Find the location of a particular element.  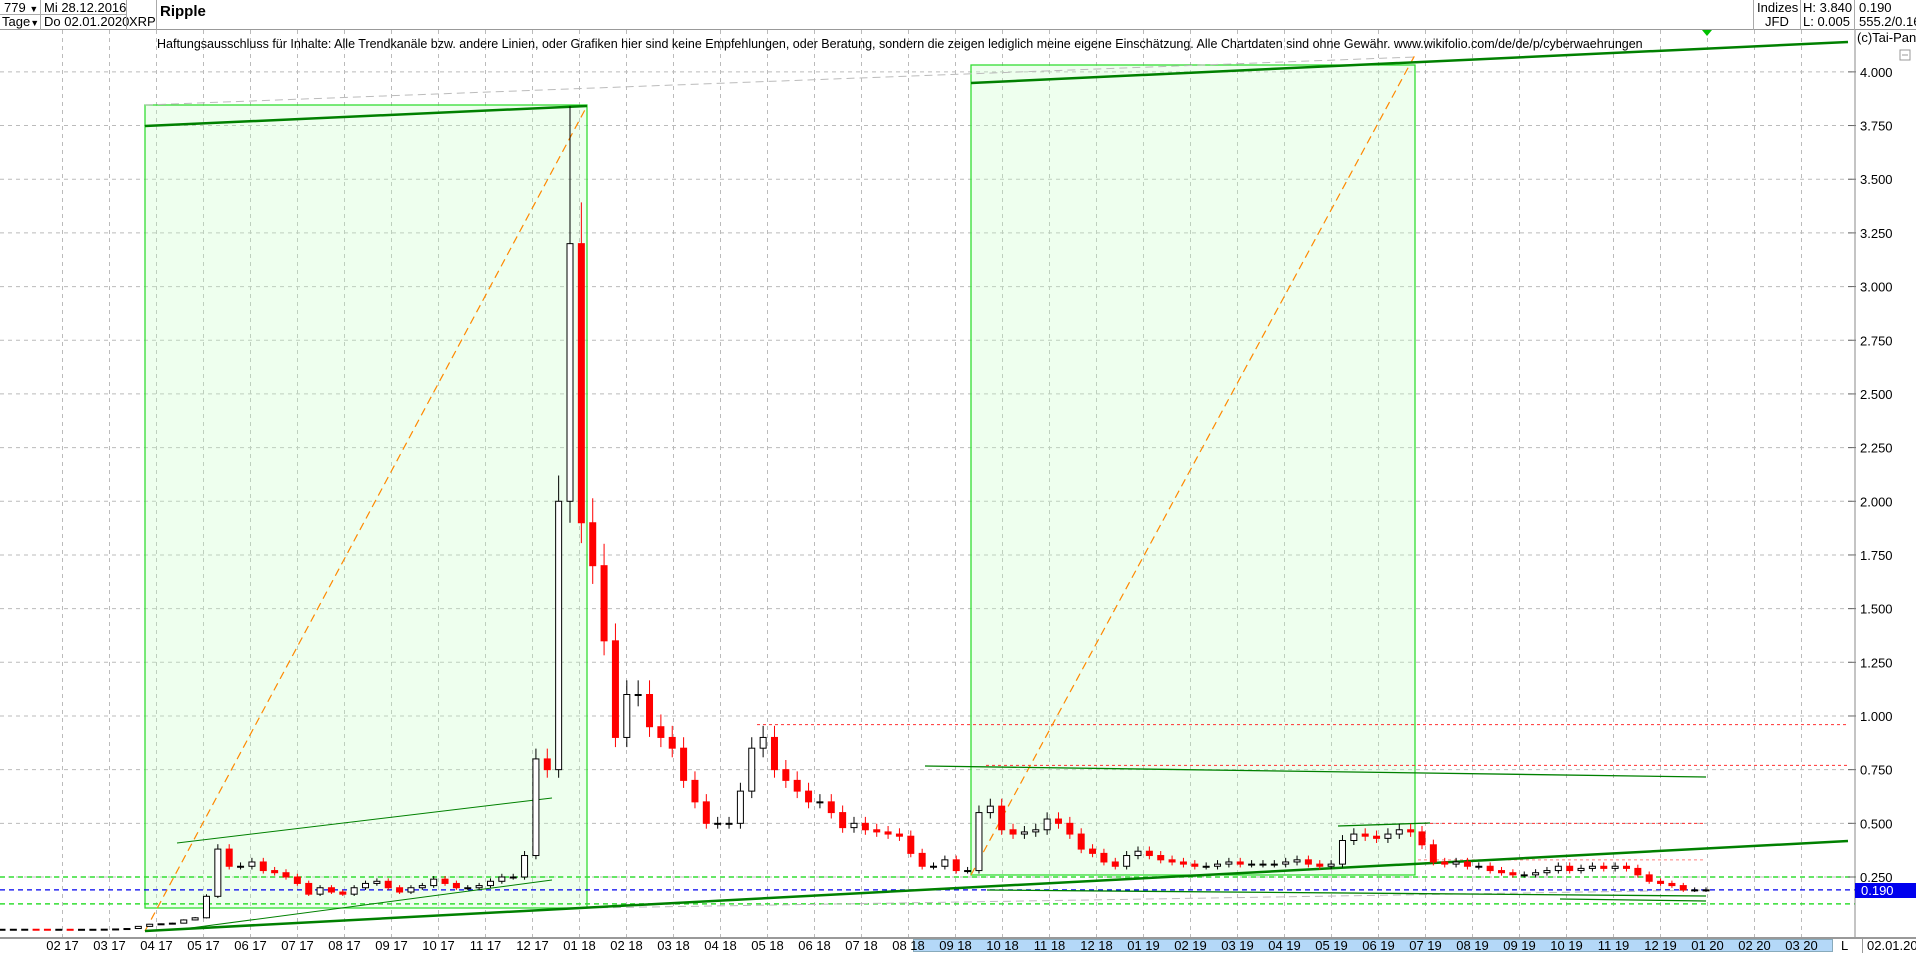

x-tick-label: 07 17 is located at coordinates (297, 945).